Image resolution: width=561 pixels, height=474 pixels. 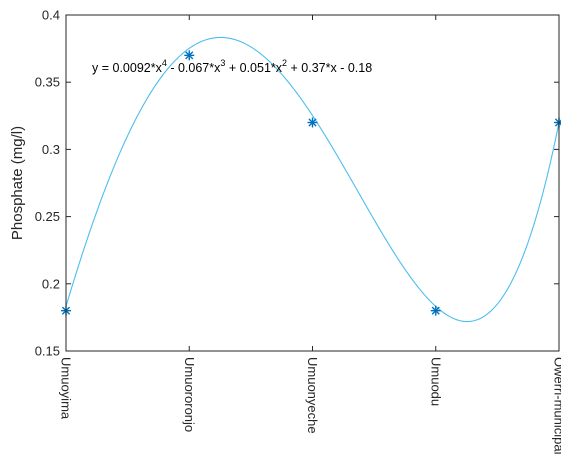 What do you see at coordinates (312, 395) in the screenshot?
I see `x-tick-label: Umuonyeche` at bounding box center [312, 395].